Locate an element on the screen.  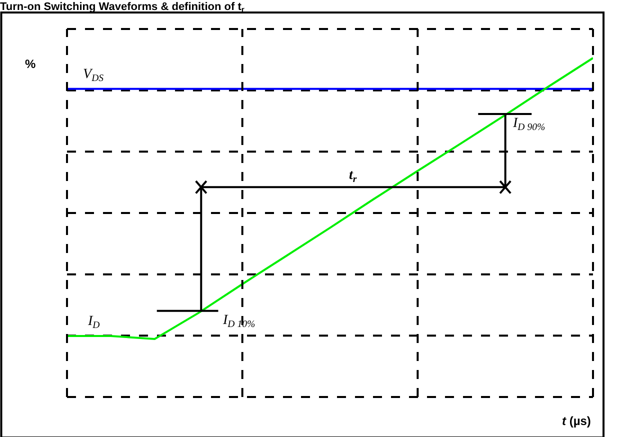
y-axis-title: % is located at coordinates (30, 64).